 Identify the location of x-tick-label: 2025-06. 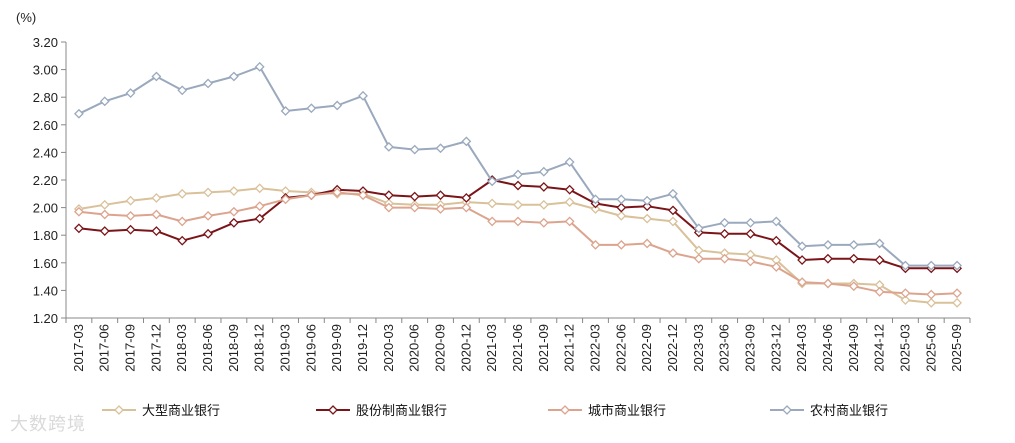
(930, 348).